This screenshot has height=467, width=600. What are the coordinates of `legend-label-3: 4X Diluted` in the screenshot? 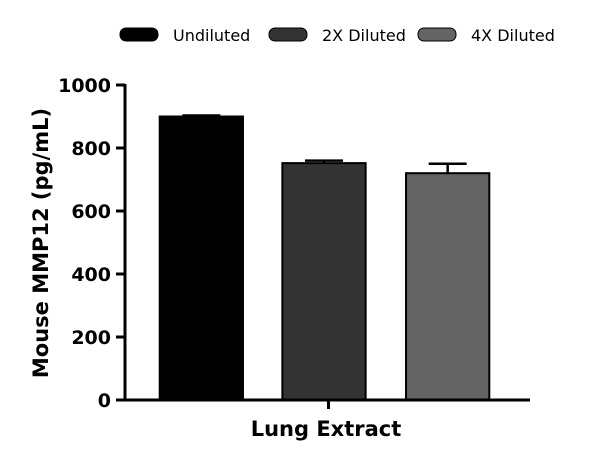 It's located at (513, 35).